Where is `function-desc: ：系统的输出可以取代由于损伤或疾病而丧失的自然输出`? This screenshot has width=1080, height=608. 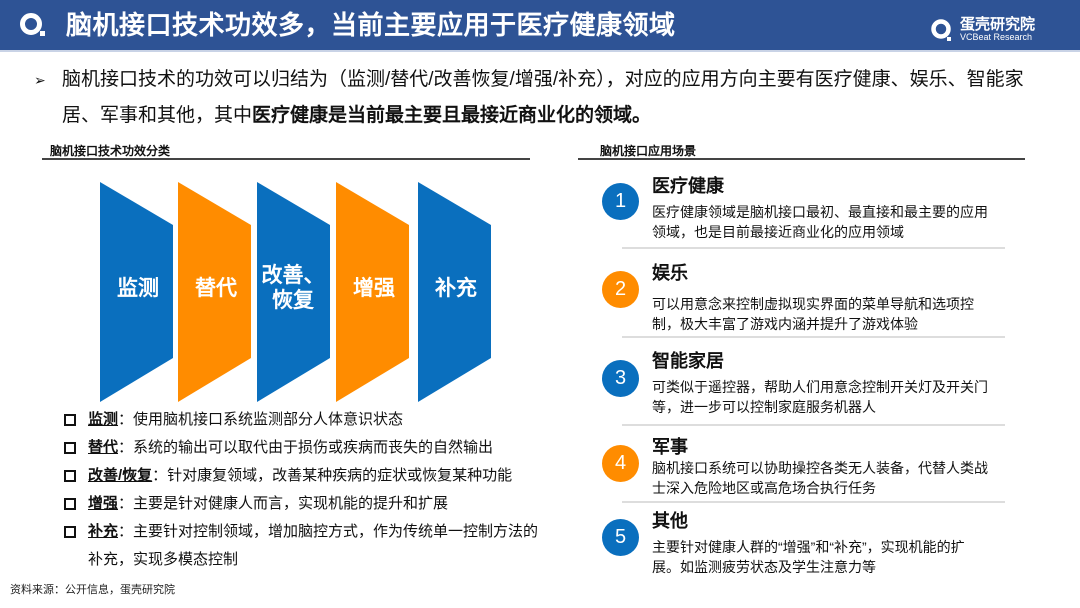
function-desc: ：系统的输出可以取代由于损伤或疾病而丧失的自然输出 is located at coordinates (306, 447).